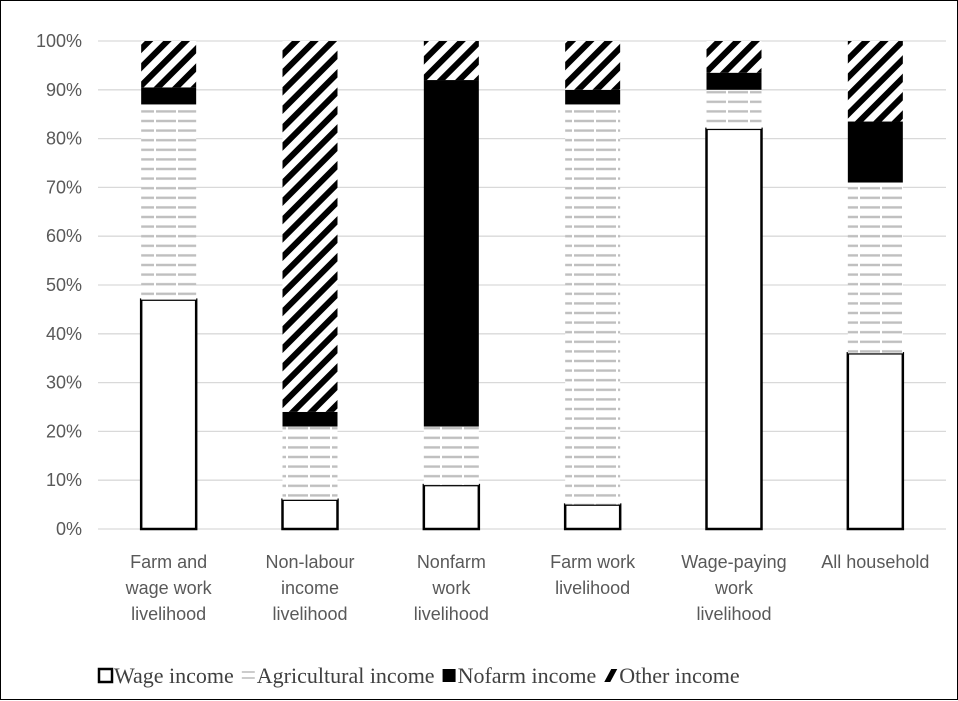  Describe the element at coordinates (64, 431) in the screenshot. I see `y-tick-label: 20%` at that location.